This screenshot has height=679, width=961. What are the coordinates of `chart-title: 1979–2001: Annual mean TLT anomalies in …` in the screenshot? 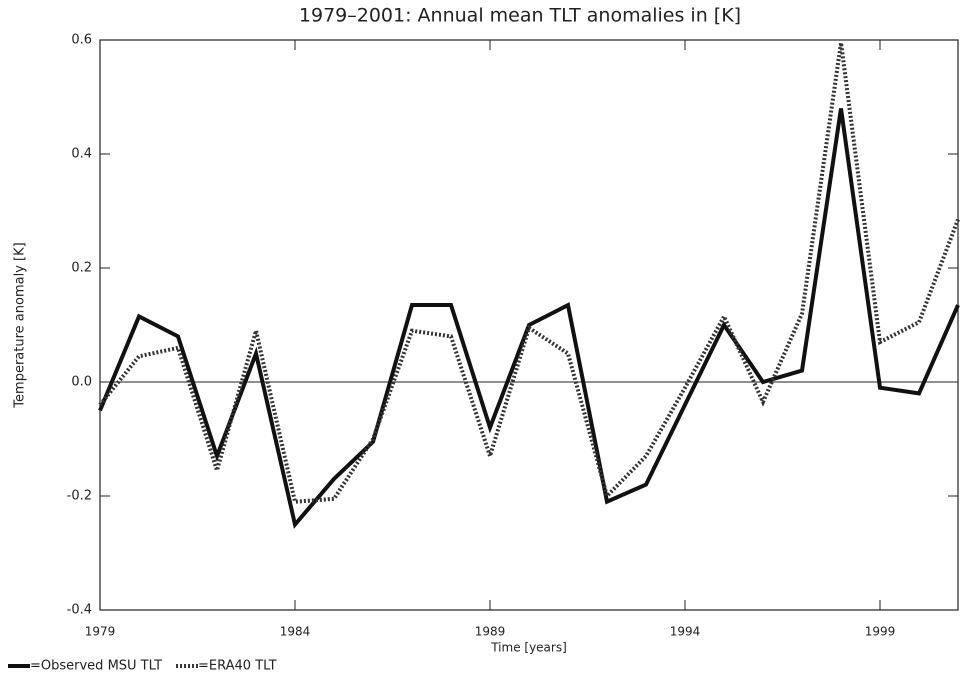 It's located at (520, 16).